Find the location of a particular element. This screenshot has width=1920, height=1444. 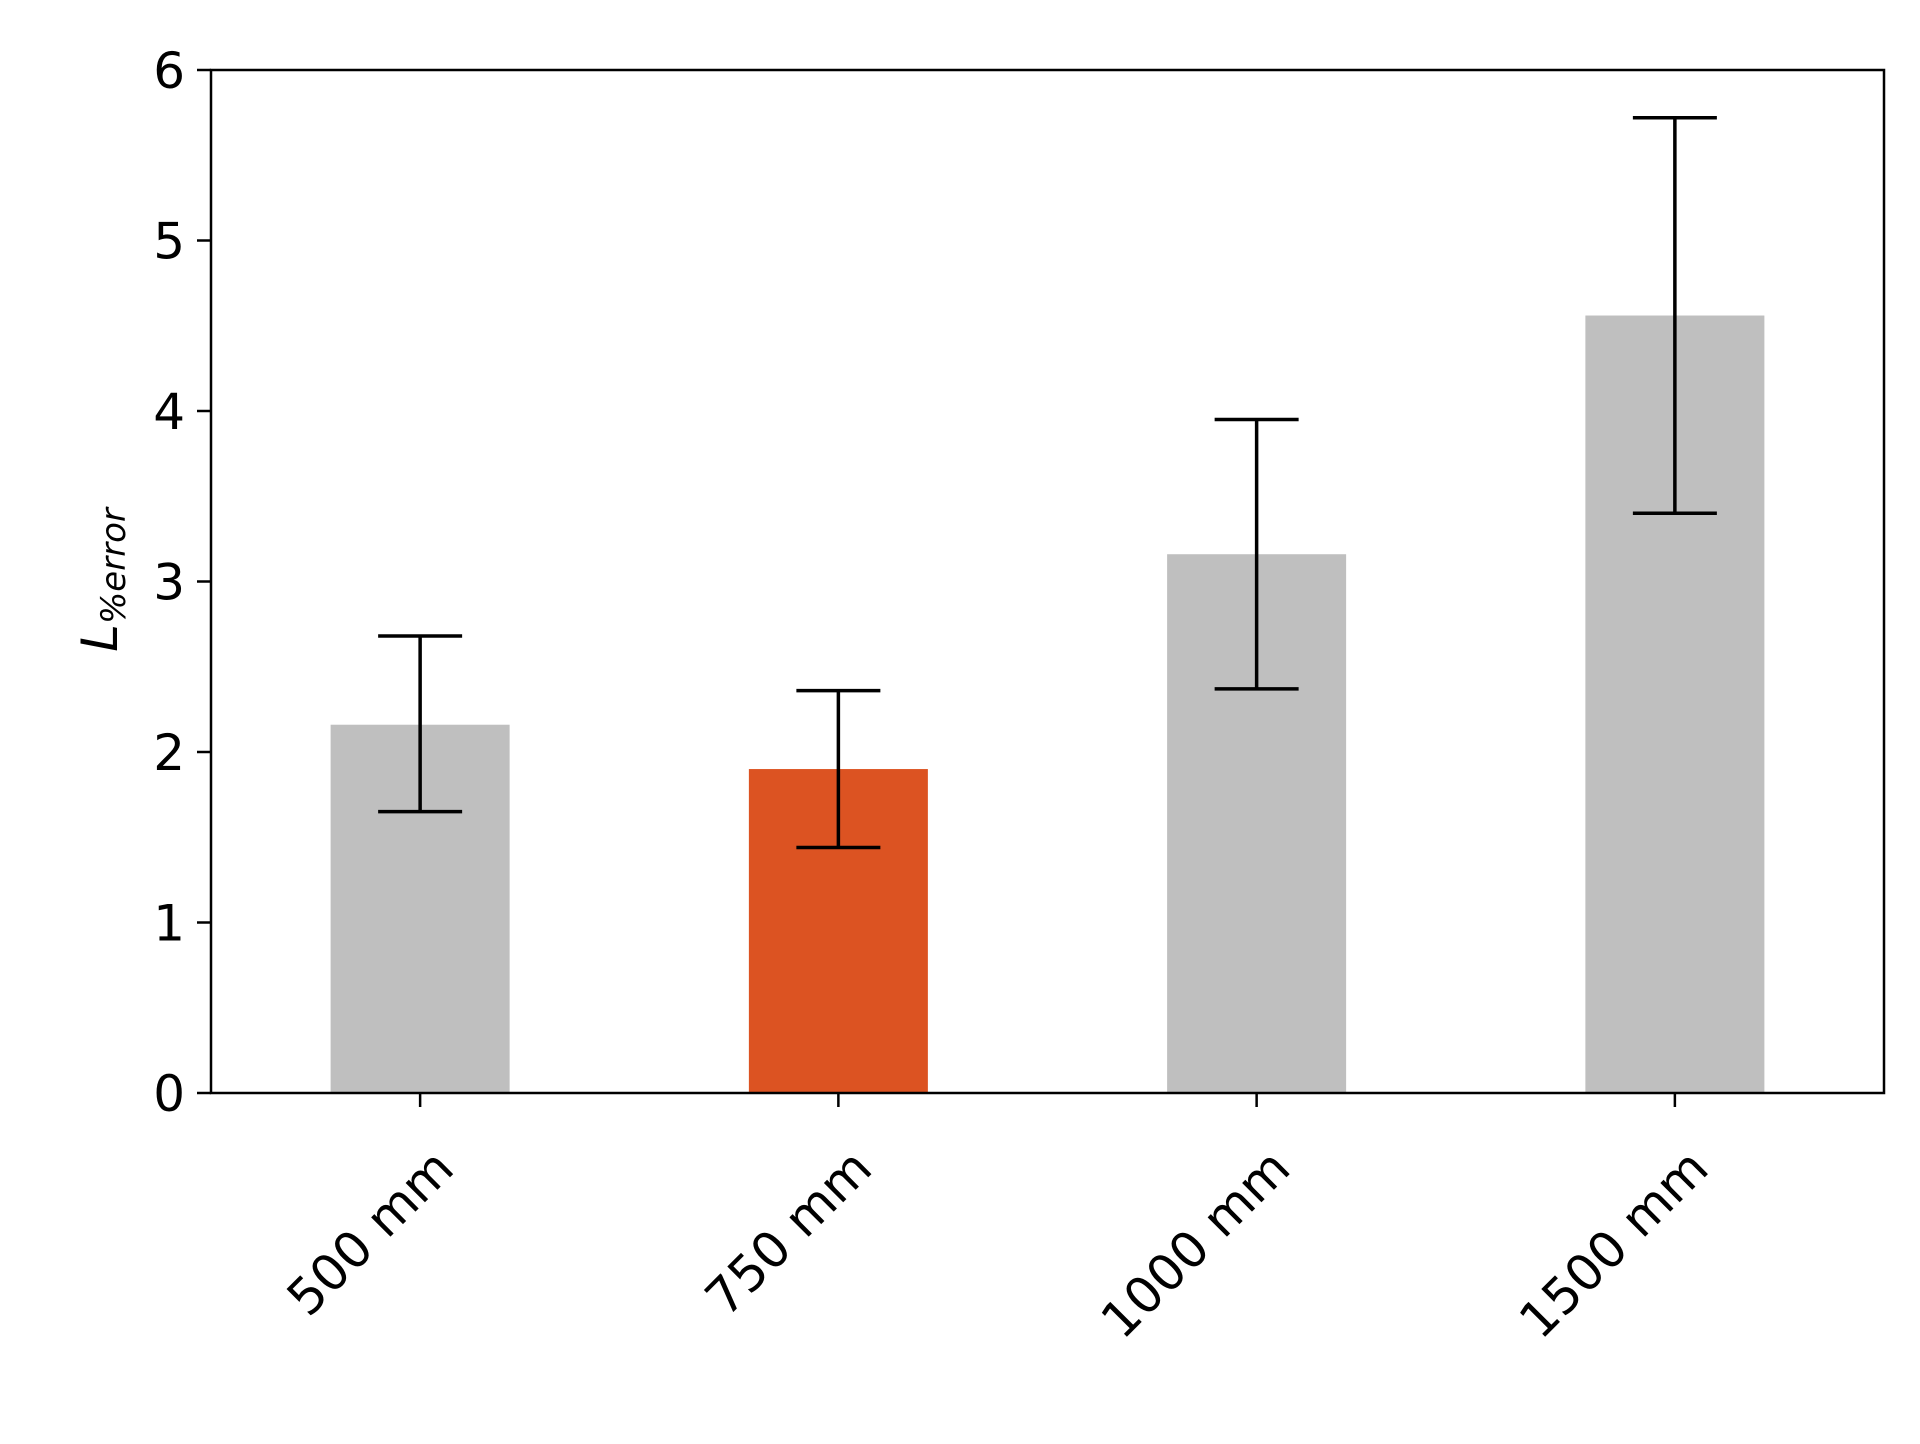

x-tick-label-3: 1500 mm is located at coordinates (1613, 1243).